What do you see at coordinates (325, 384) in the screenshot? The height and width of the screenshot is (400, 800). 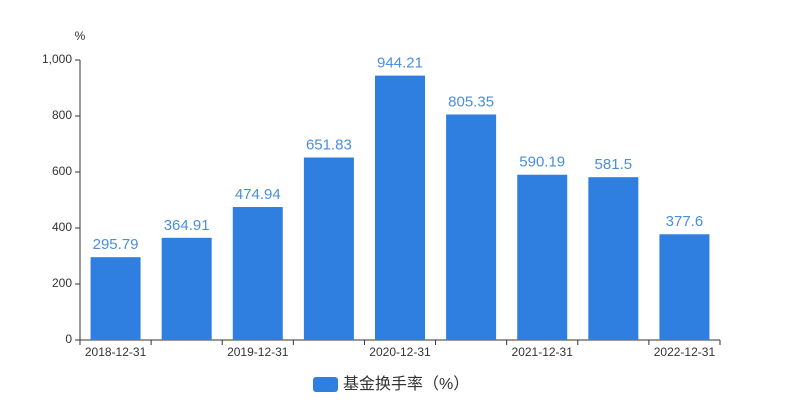 I see `legend-swatch` at bounding box center [325, 384].